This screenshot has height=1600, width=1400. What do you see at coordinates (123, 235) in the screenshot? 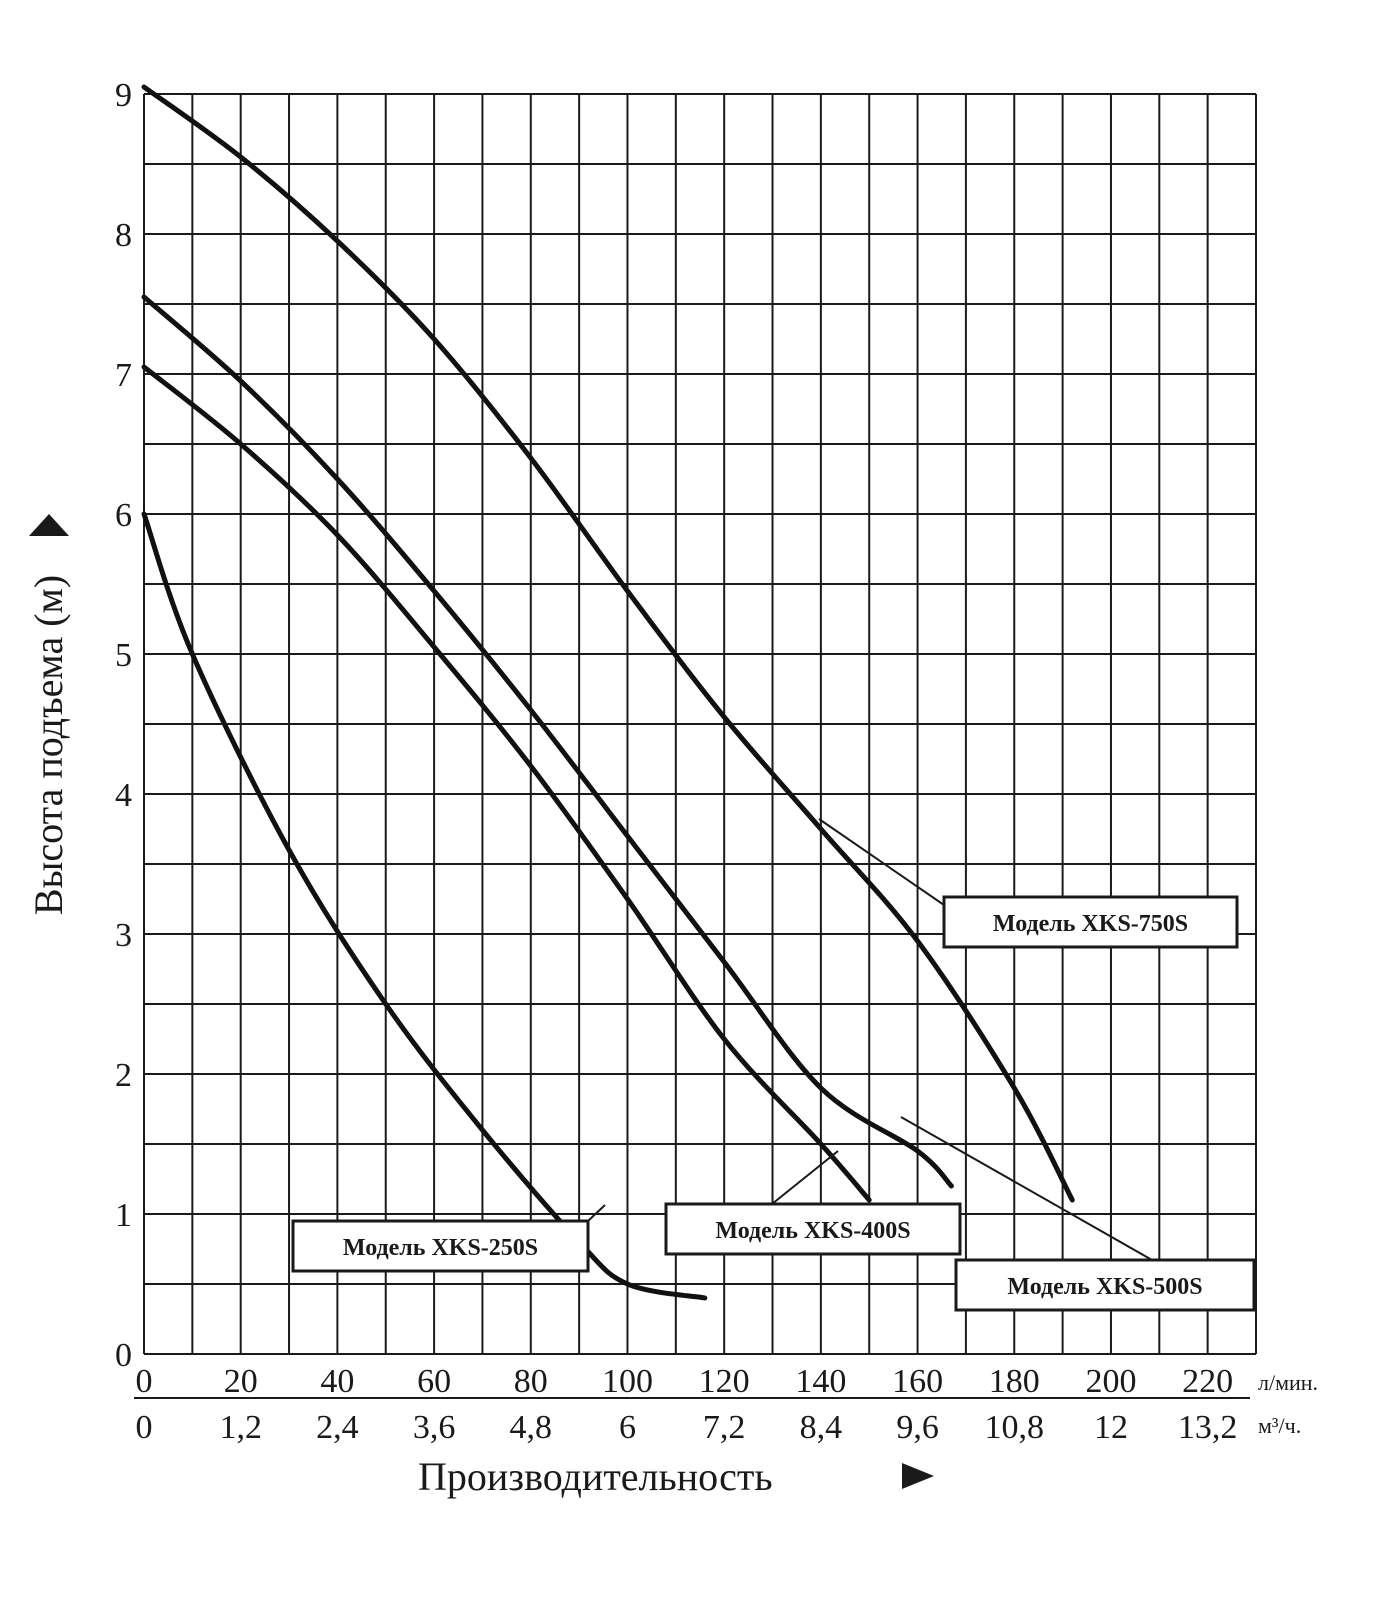
I see `y-tick-label: 8` at bounding box center [123, 235].